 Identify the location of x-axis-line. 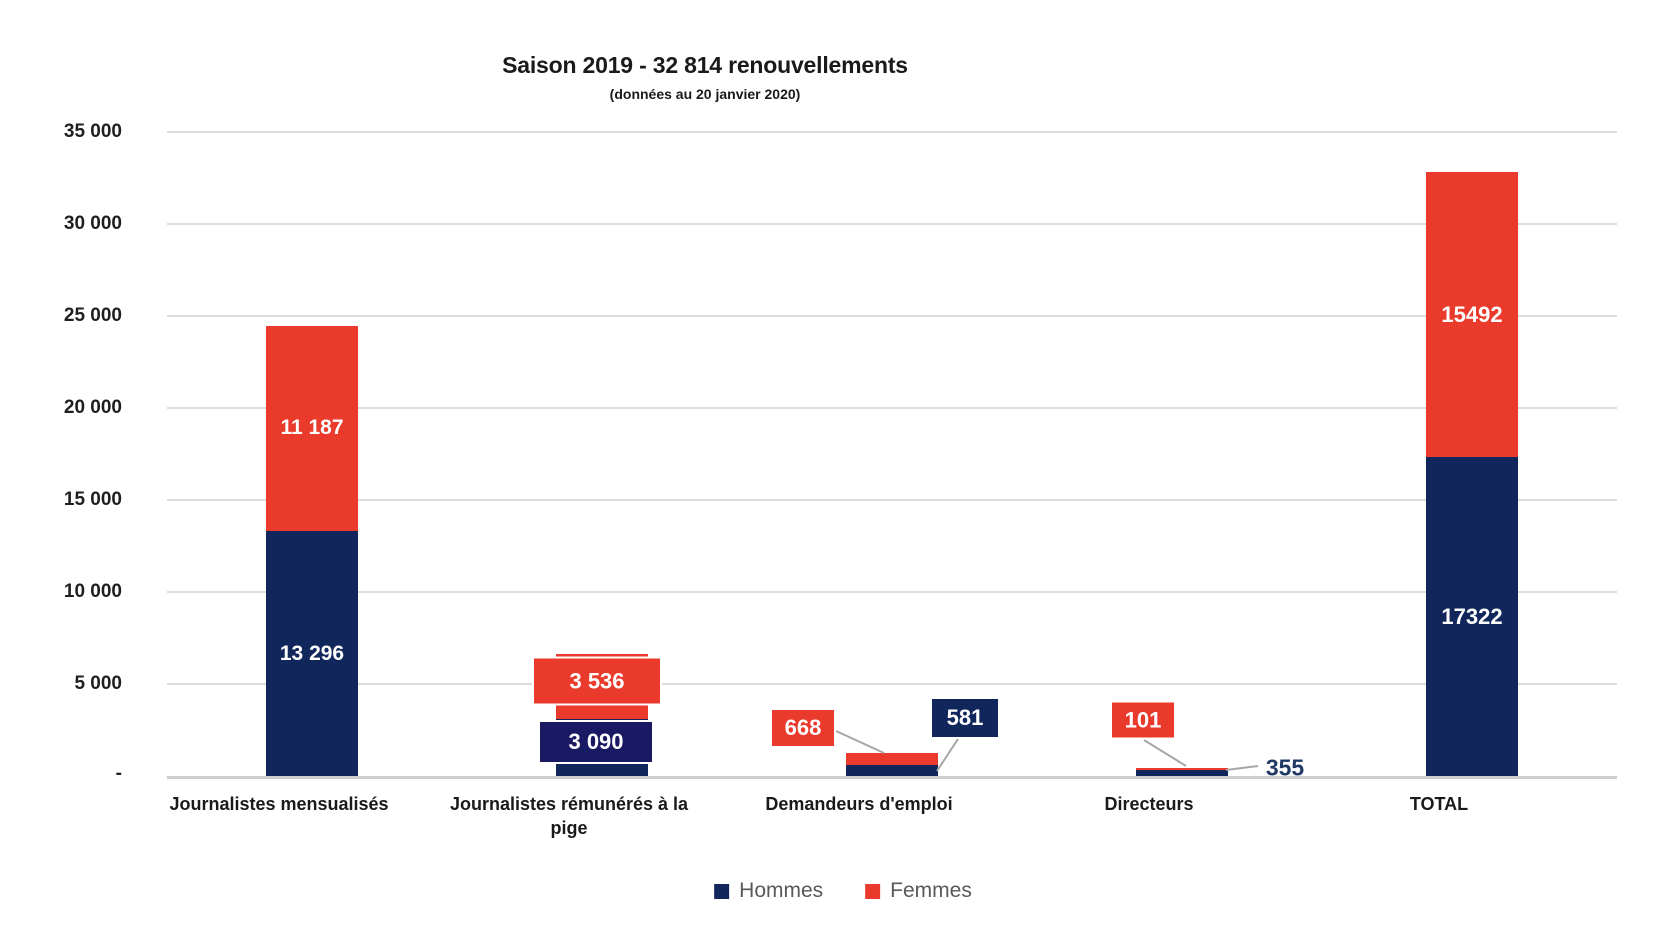
(892, 777).